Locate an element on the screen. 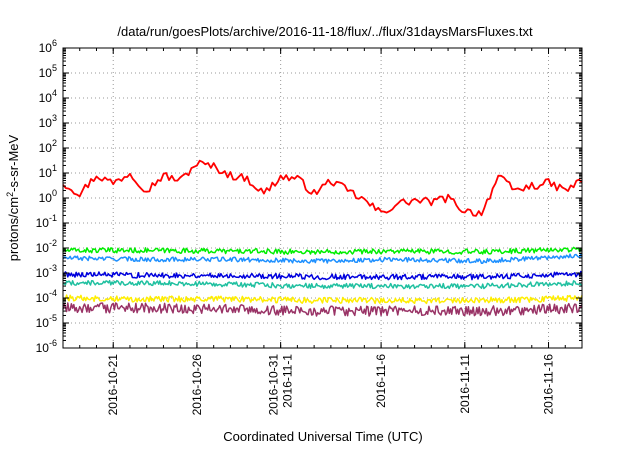  y-tick-label: 10⁻⁴ is located at coordinates (46, 296).